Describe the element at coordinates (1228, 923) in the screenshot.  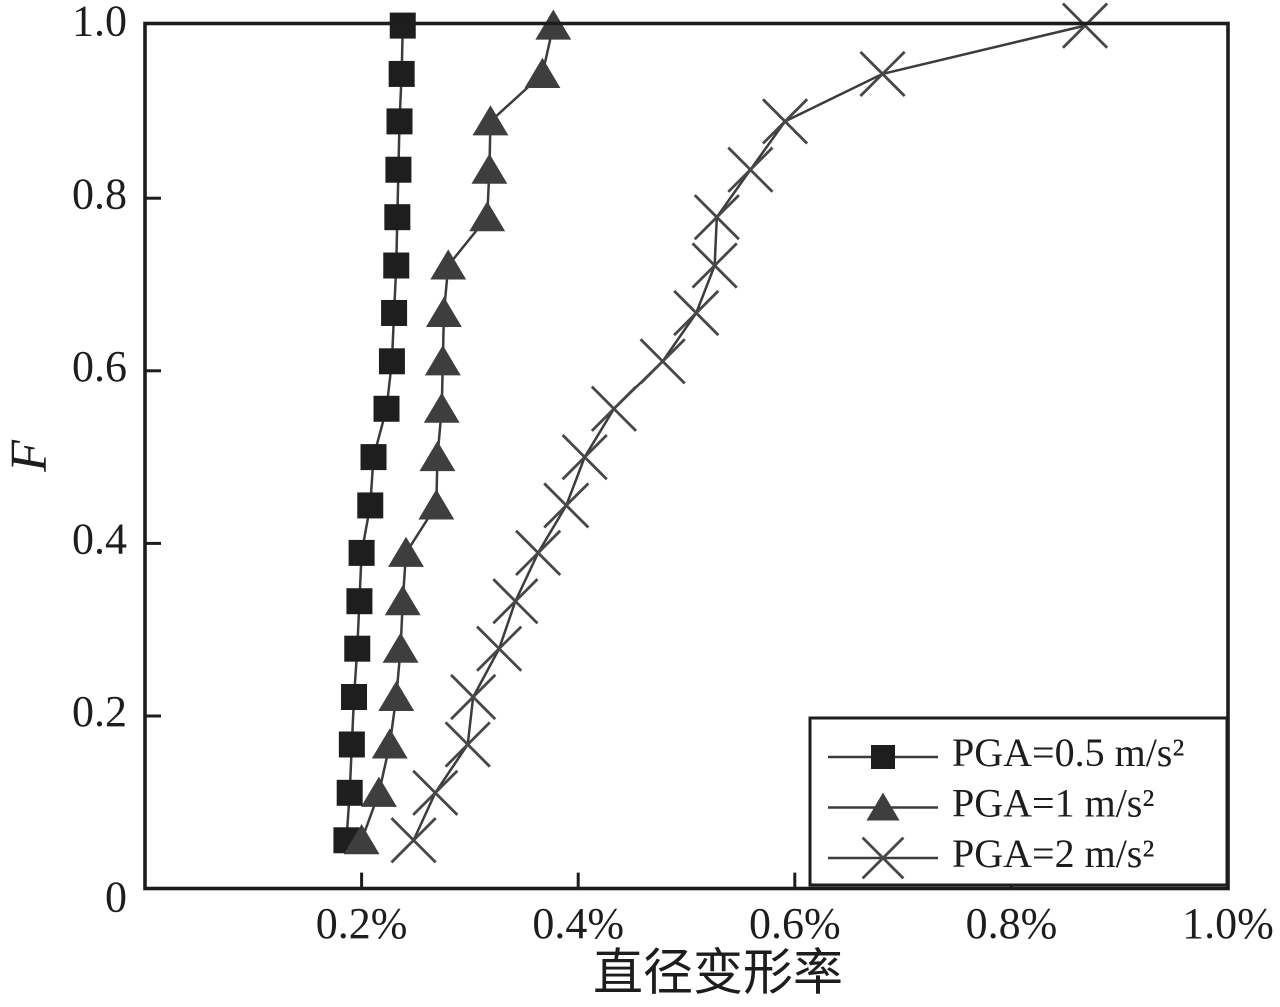
I see `x-axis-tick-label: 1.0%` at that location.